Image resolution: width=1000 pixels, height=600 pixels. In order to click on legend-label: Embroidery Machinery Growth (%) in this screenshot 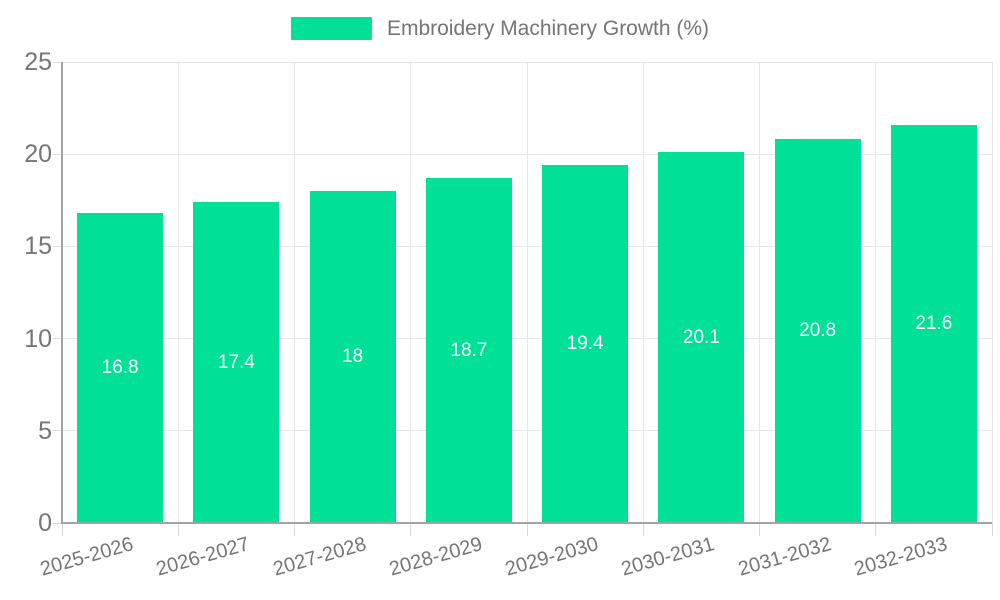, I will do `click(548, 28)`.